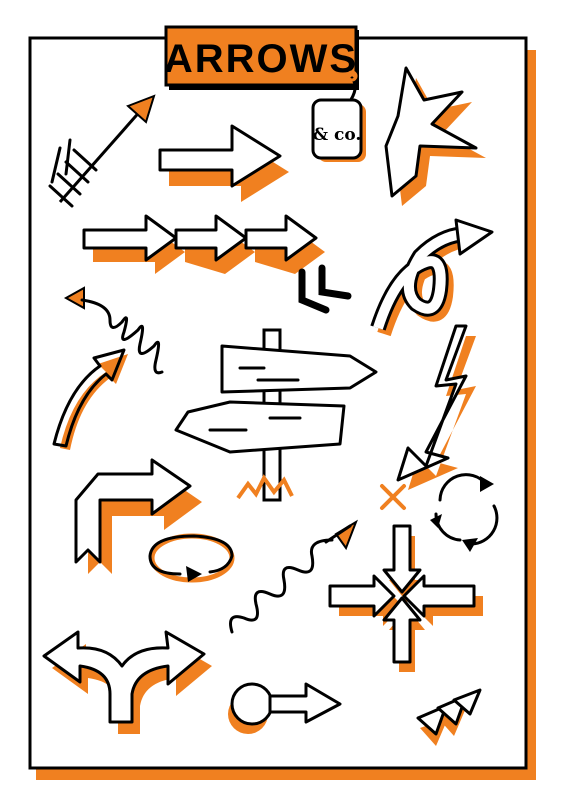 This screenshot has height=800, width=568. Describe the element at coordinates (102, 151) in the screenshot. I see `feather-arrow-icon` at that location.